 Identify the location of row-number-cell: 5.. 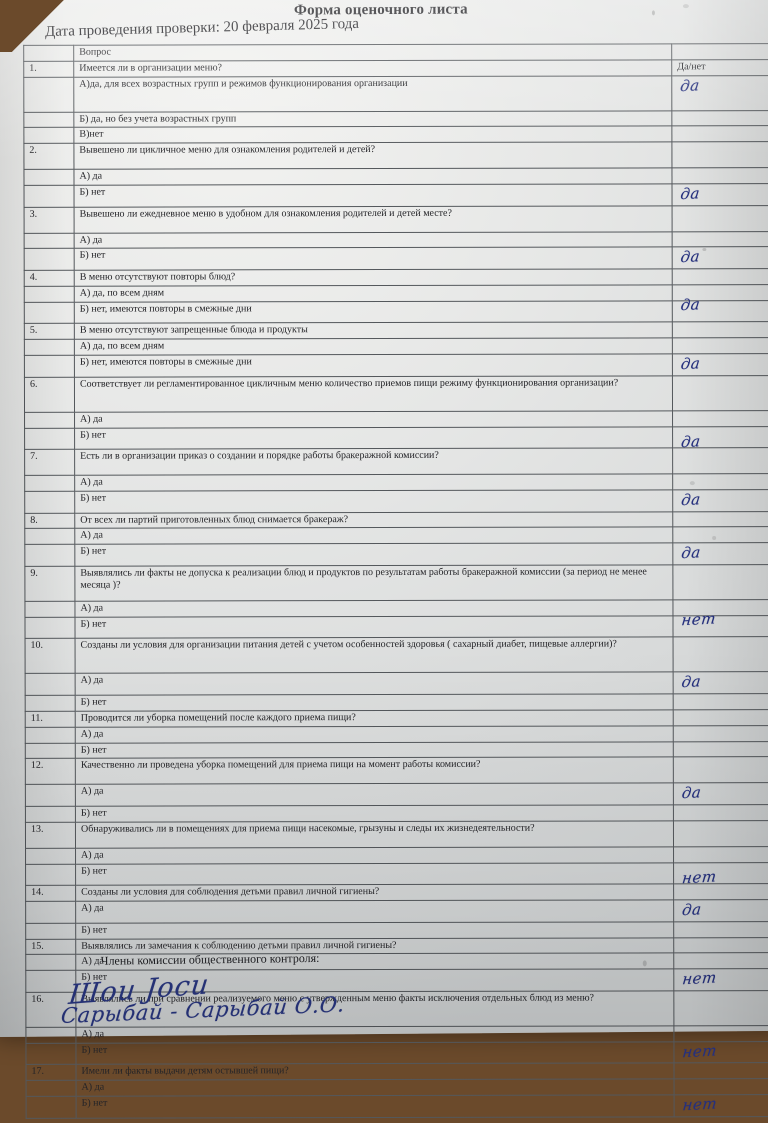
(49, 331).